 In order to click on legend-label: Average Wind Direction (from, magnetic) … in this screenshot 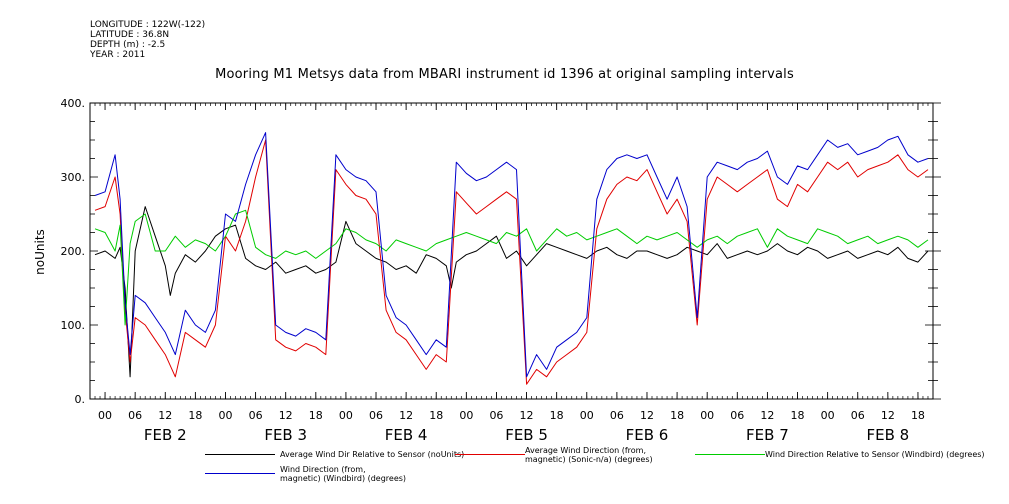, I will do `click(589, 455)`.